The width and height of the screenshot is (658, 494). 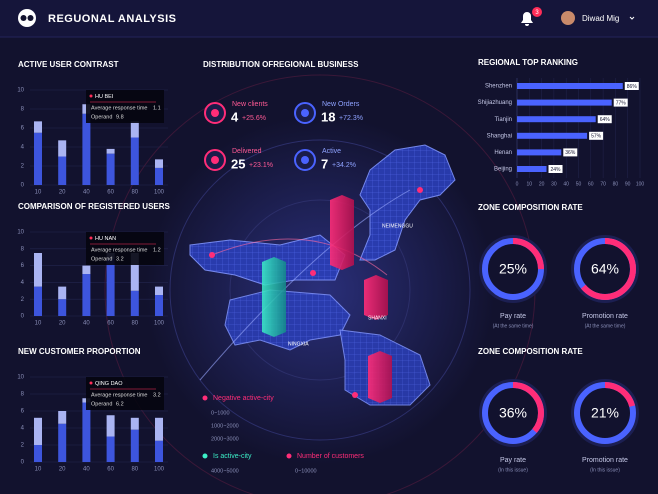 I want to click on header-bar, so click(x=329, y=18).